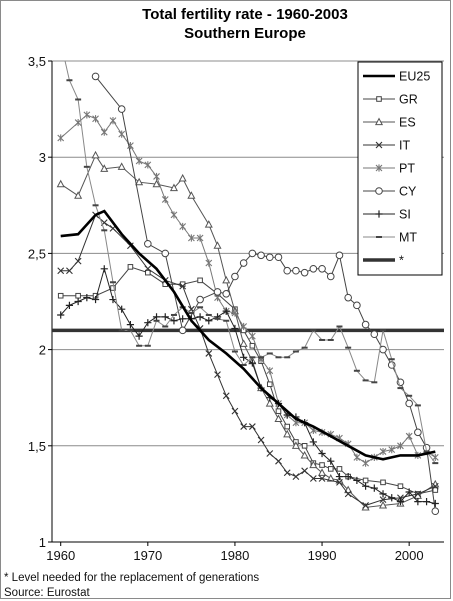 Image resolution: width=453 pixels, height=601 pixels. Describe the element at coordinates (47, 593) in the screenshot. I see `source-note: Source: Eurostat` at that location.